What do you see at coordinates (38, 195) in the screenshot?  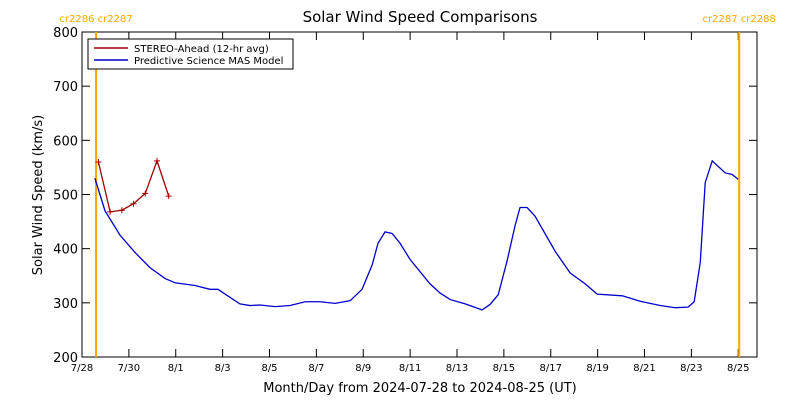 I see `y-axis-label: Solar Wind Speed (km/s)` at bounding box center [38, 195].